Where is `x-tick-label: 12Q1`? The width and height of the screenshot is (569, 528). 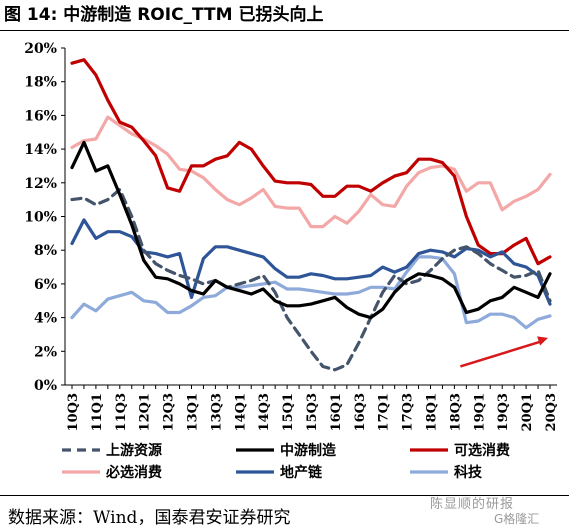 x-tick-label: 12Q1 is located at coordinates (145, 412).